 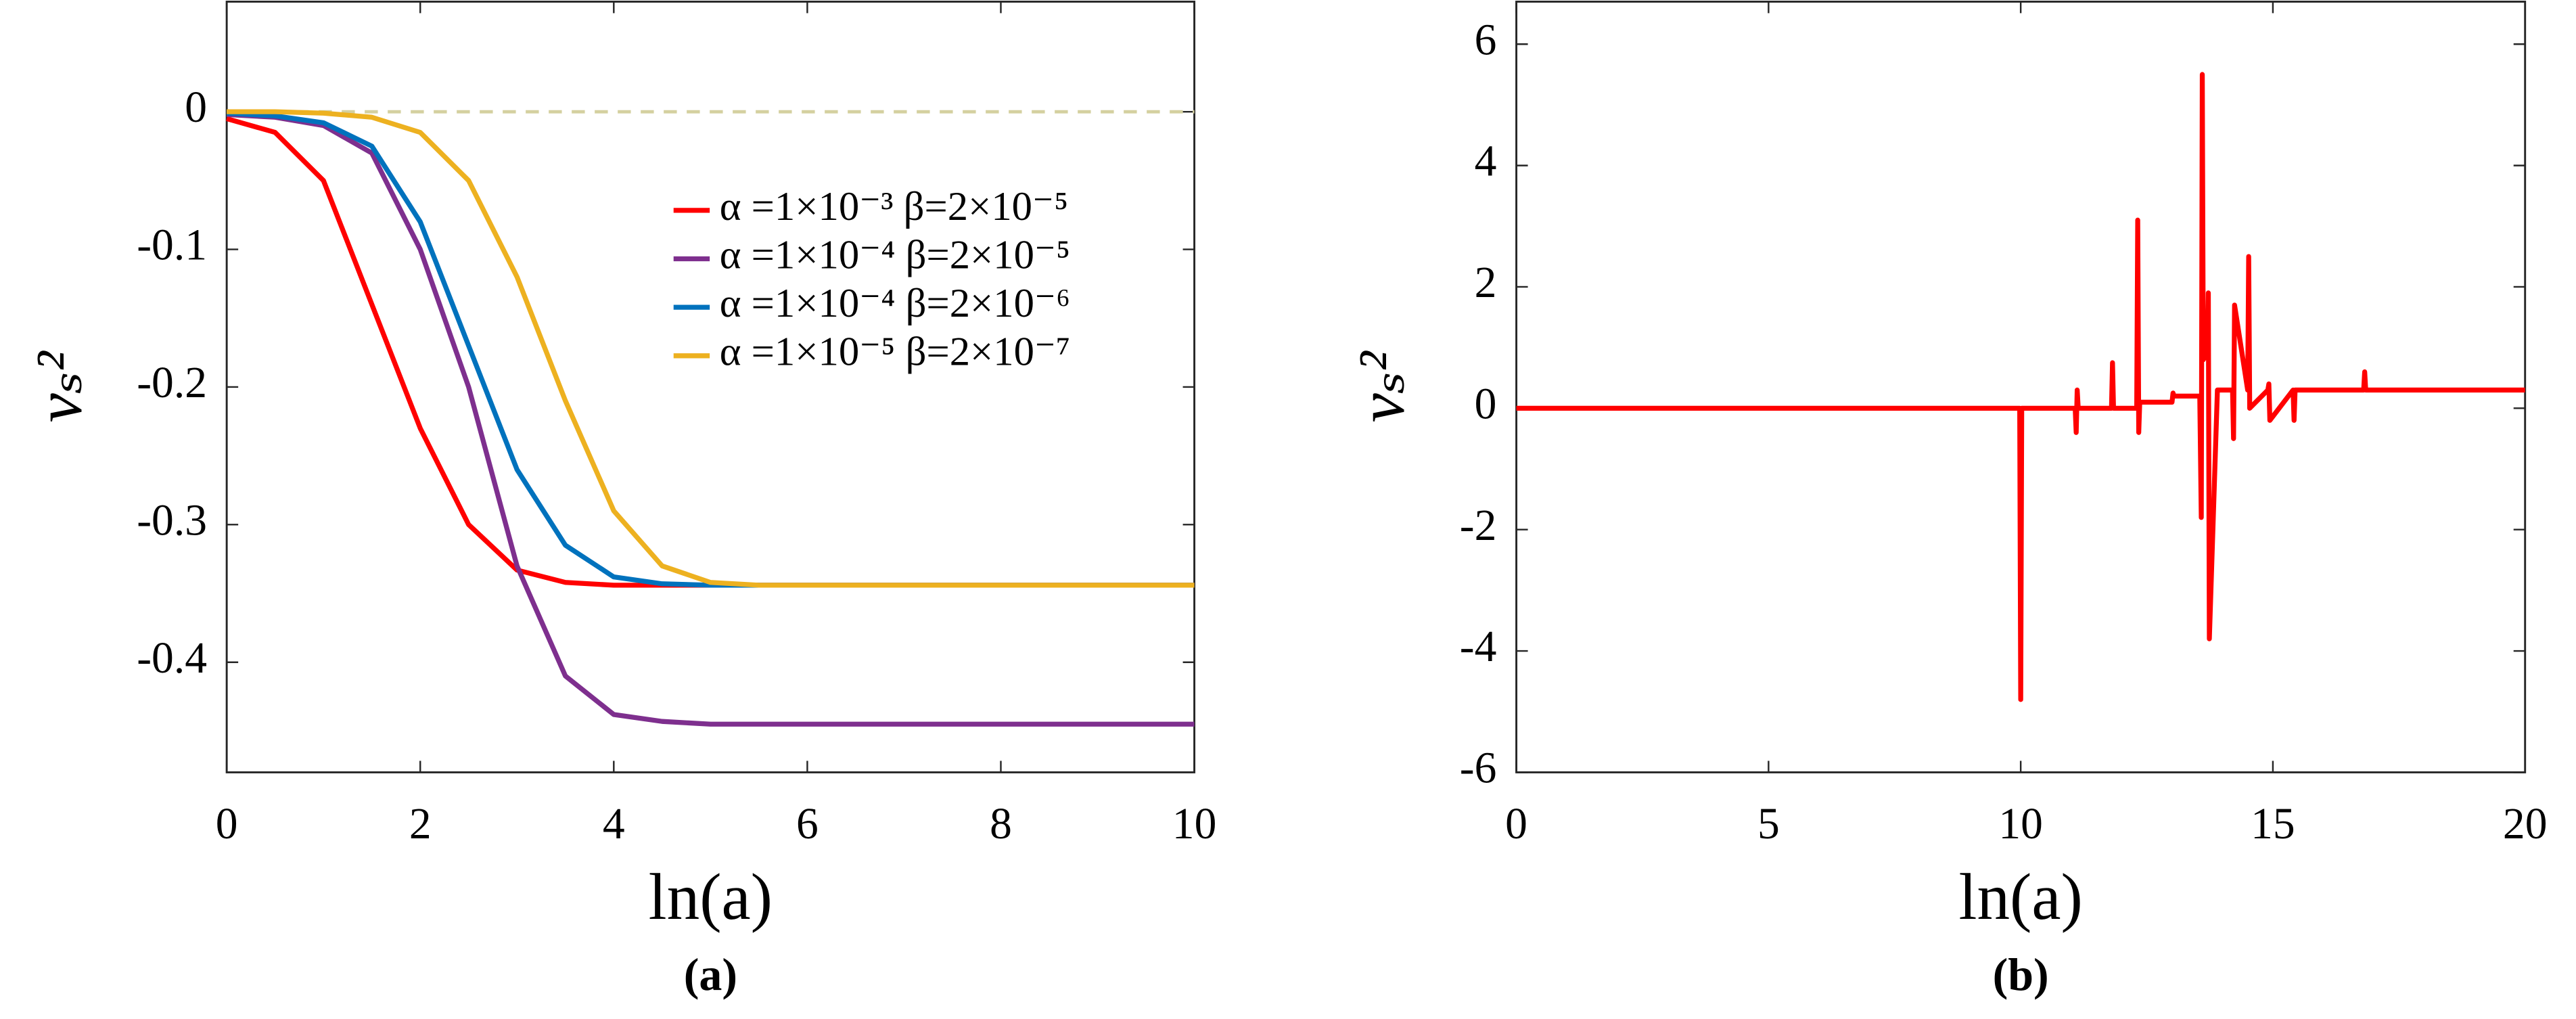 What do you see at coordinates (614, 824) in the screenshot?
I see `x-tick-label: 4` at bounding box center [614, 824].